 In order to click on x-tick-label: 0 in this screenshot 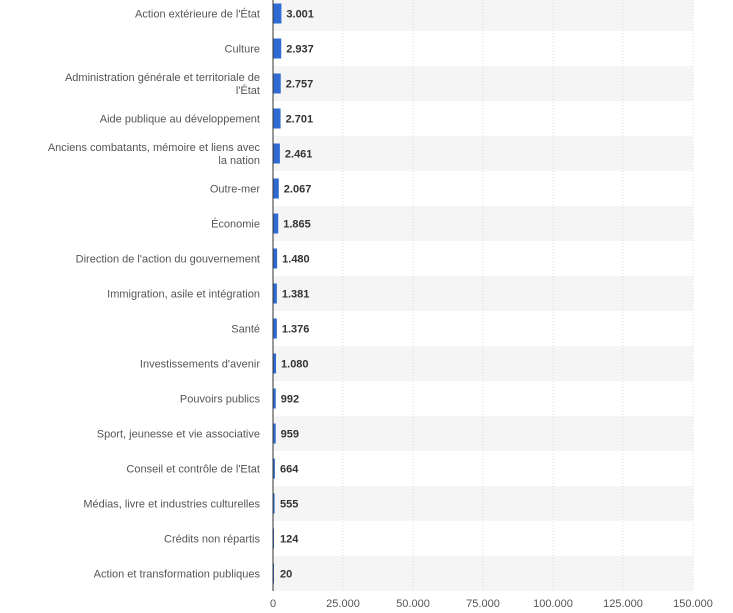, I will do `click(273, 604)`.